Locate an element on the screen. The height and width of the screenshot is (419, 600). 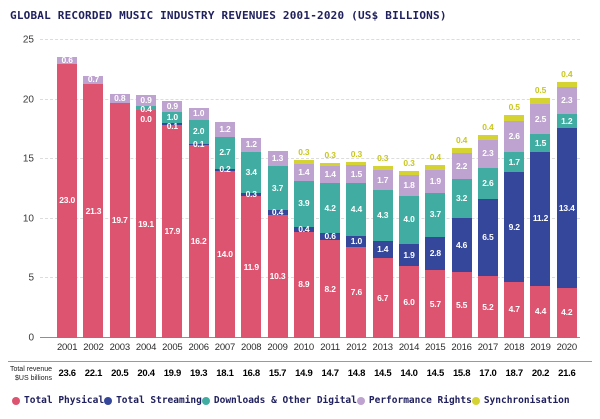
bar-label-total-physical: 17.9 is located at coordinates (172, 230).